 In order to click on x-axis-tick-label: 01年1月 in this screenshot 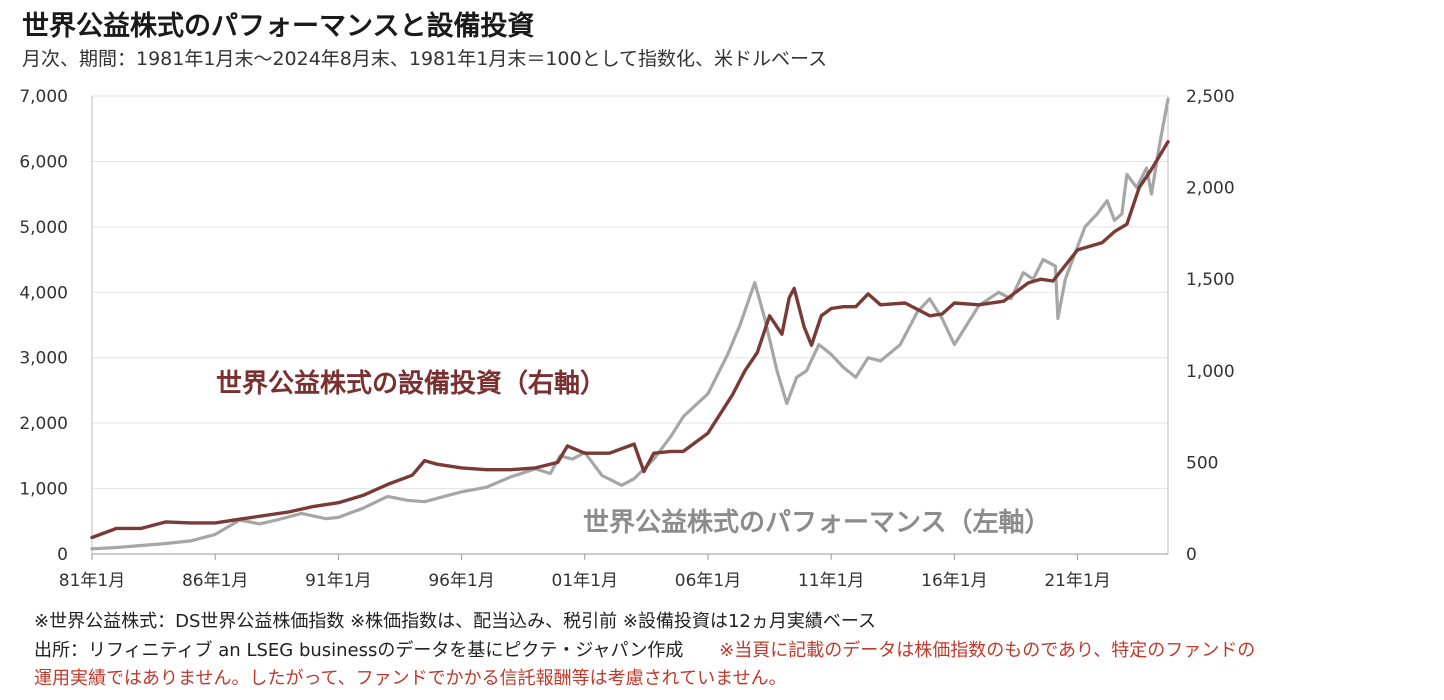, I will do `click(585, 581)`.